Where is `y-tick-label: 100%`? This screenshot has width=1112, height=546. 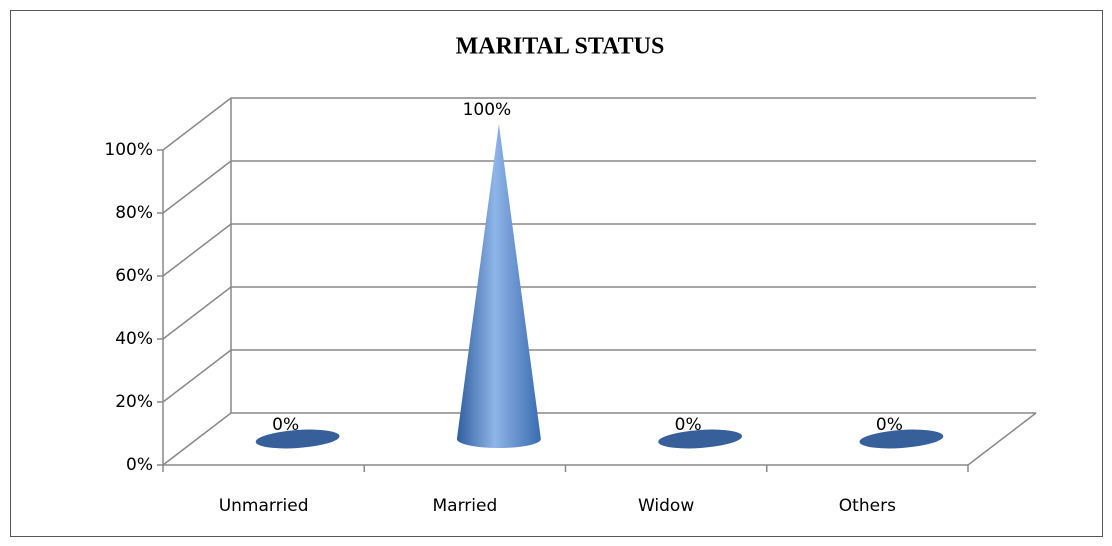 y-tick-label: 100% is located at coordinates (128, 150).